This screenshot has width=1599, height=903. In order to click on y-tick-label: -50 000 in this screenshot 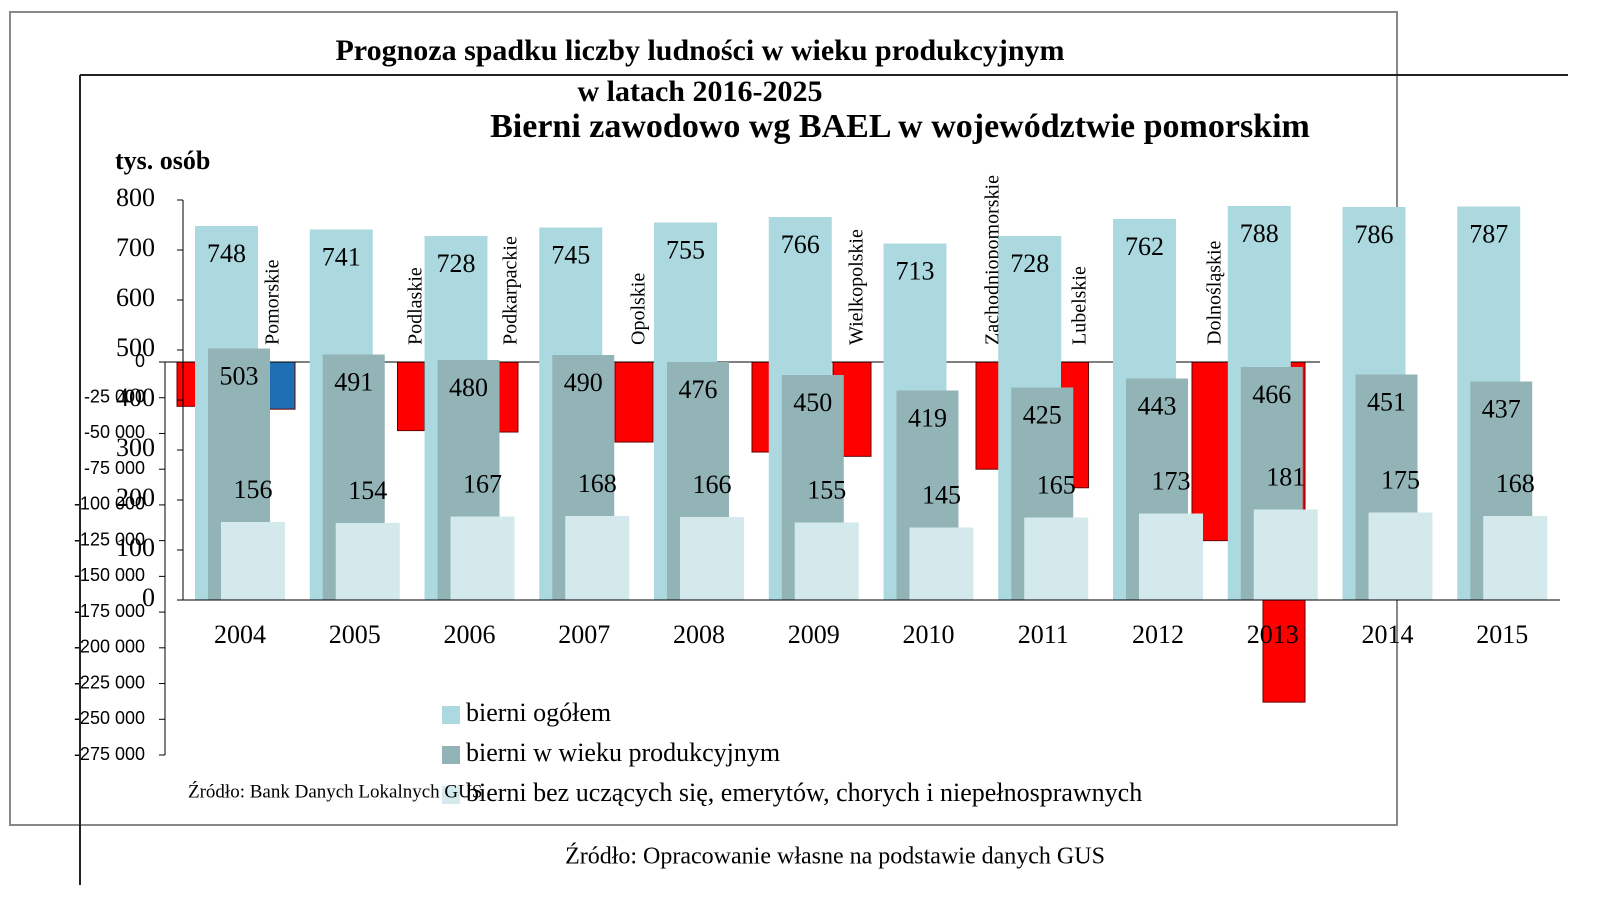, I will do `click(114, 432)`.